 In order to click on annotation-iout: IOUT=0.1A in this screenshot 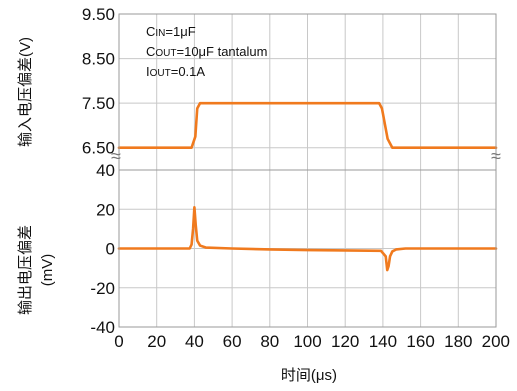, I will do `click(175, 71)`.